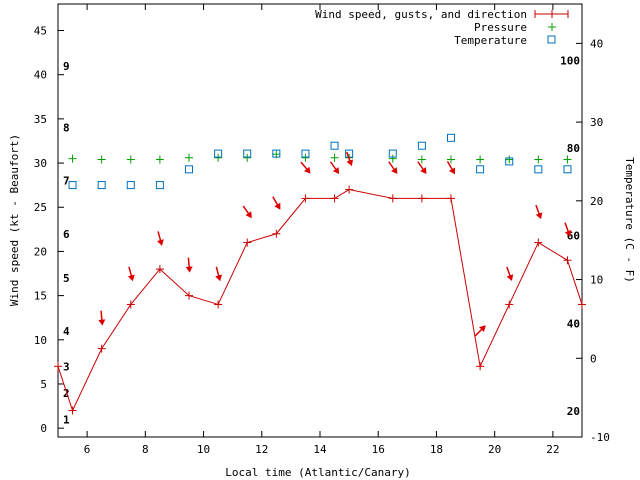 Image resolution: width=640 pixels, height=480 pixels. I want to click on y2-tick-label: 10, so click(596, 280).